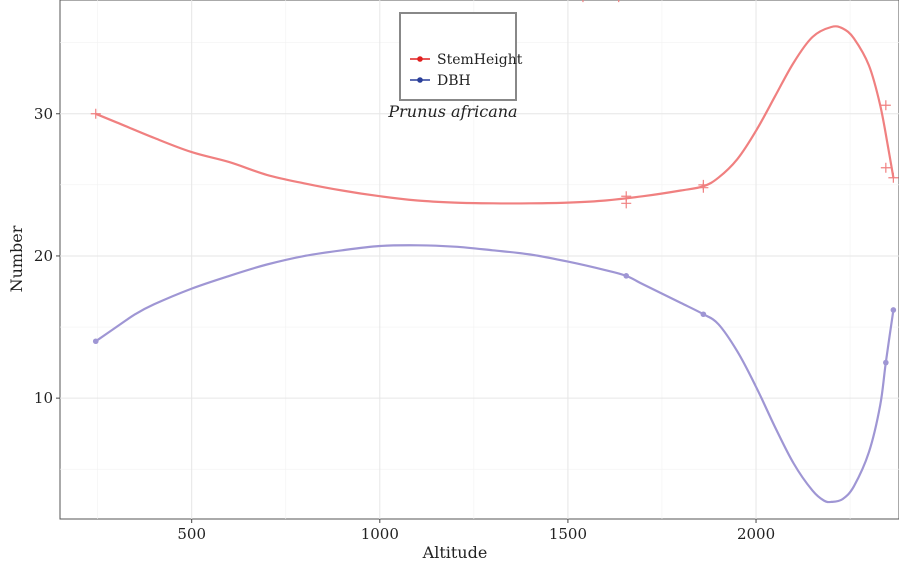 This screenshot has width=899, height=565. Describe the element at coordinates (191, 534) in the screenshot. I see `x-tick-label: 500` at that location.